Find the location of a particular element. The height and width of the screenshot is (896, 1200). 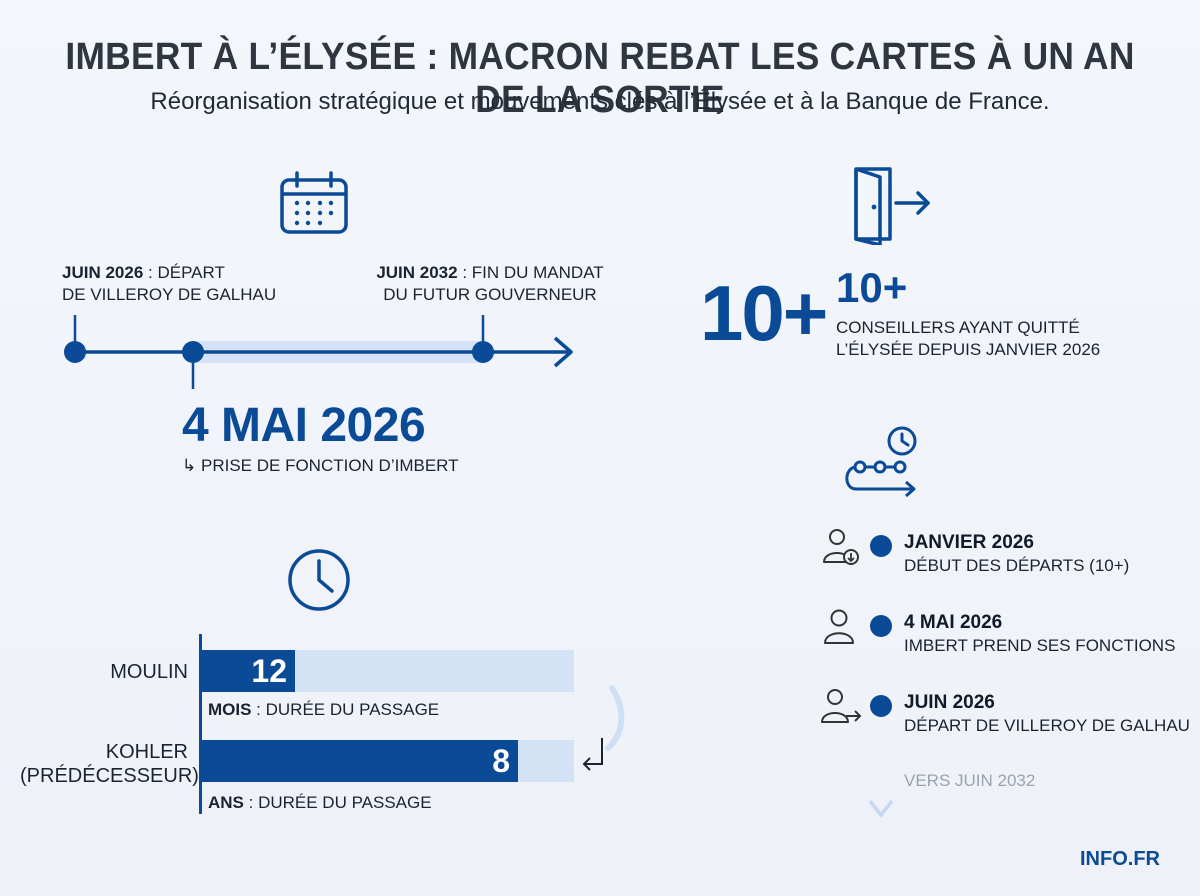

label-villeroy-departure: JUIN 2026 : DÉPART DE VILLEROY DE GALHAU is located at coordinates (169, 283).